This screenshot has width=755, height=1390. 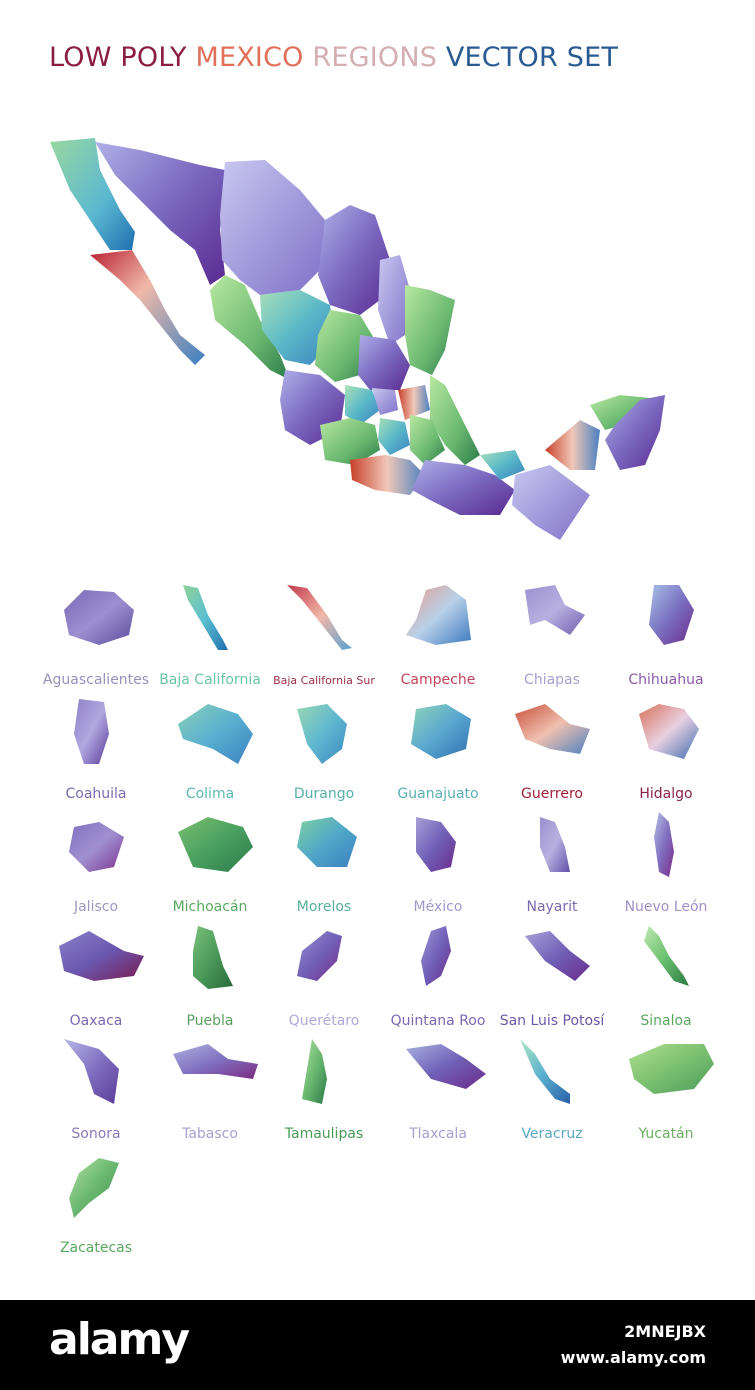 I want to click on region-label: Campeche, so click(x=438, y=680).